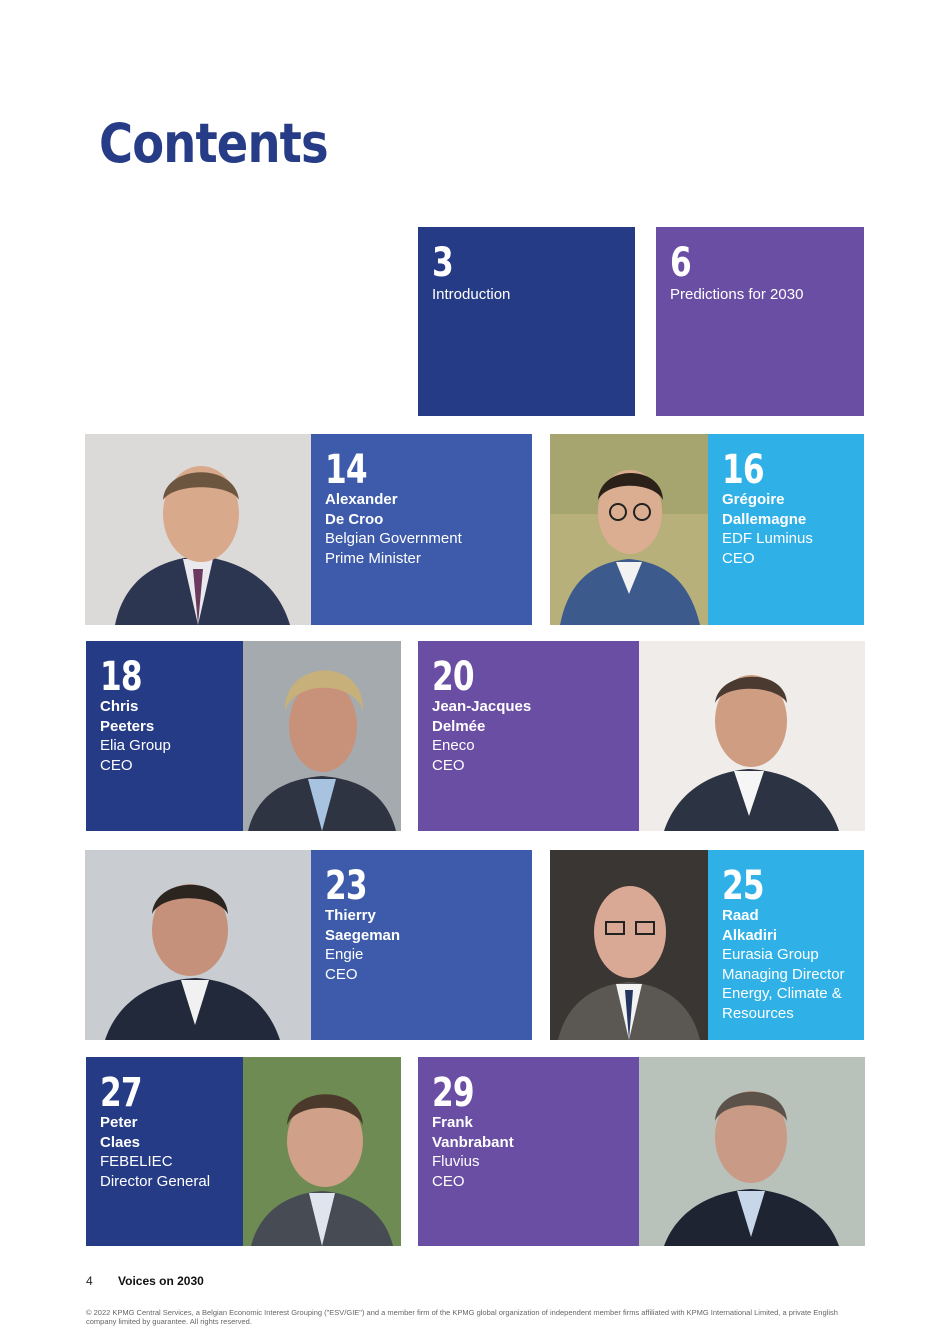  Describe the element at coordinates (528, 1151) in the screenshot. I see `toc-entry-vanbrabant: 29 Frank Vanbrabant Fluvius CEO` at that location.